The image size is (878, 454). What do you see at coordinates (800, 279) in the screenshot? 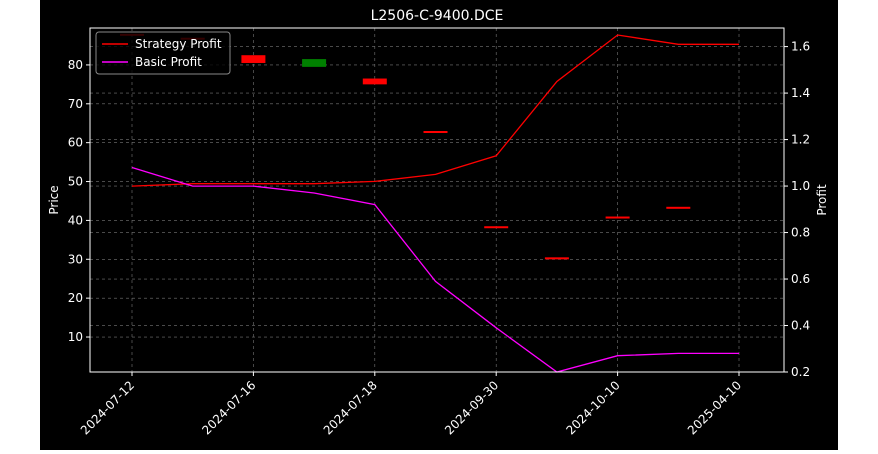
I see `right-tick-label-2: 0.6` at bounding box center [800, 279].